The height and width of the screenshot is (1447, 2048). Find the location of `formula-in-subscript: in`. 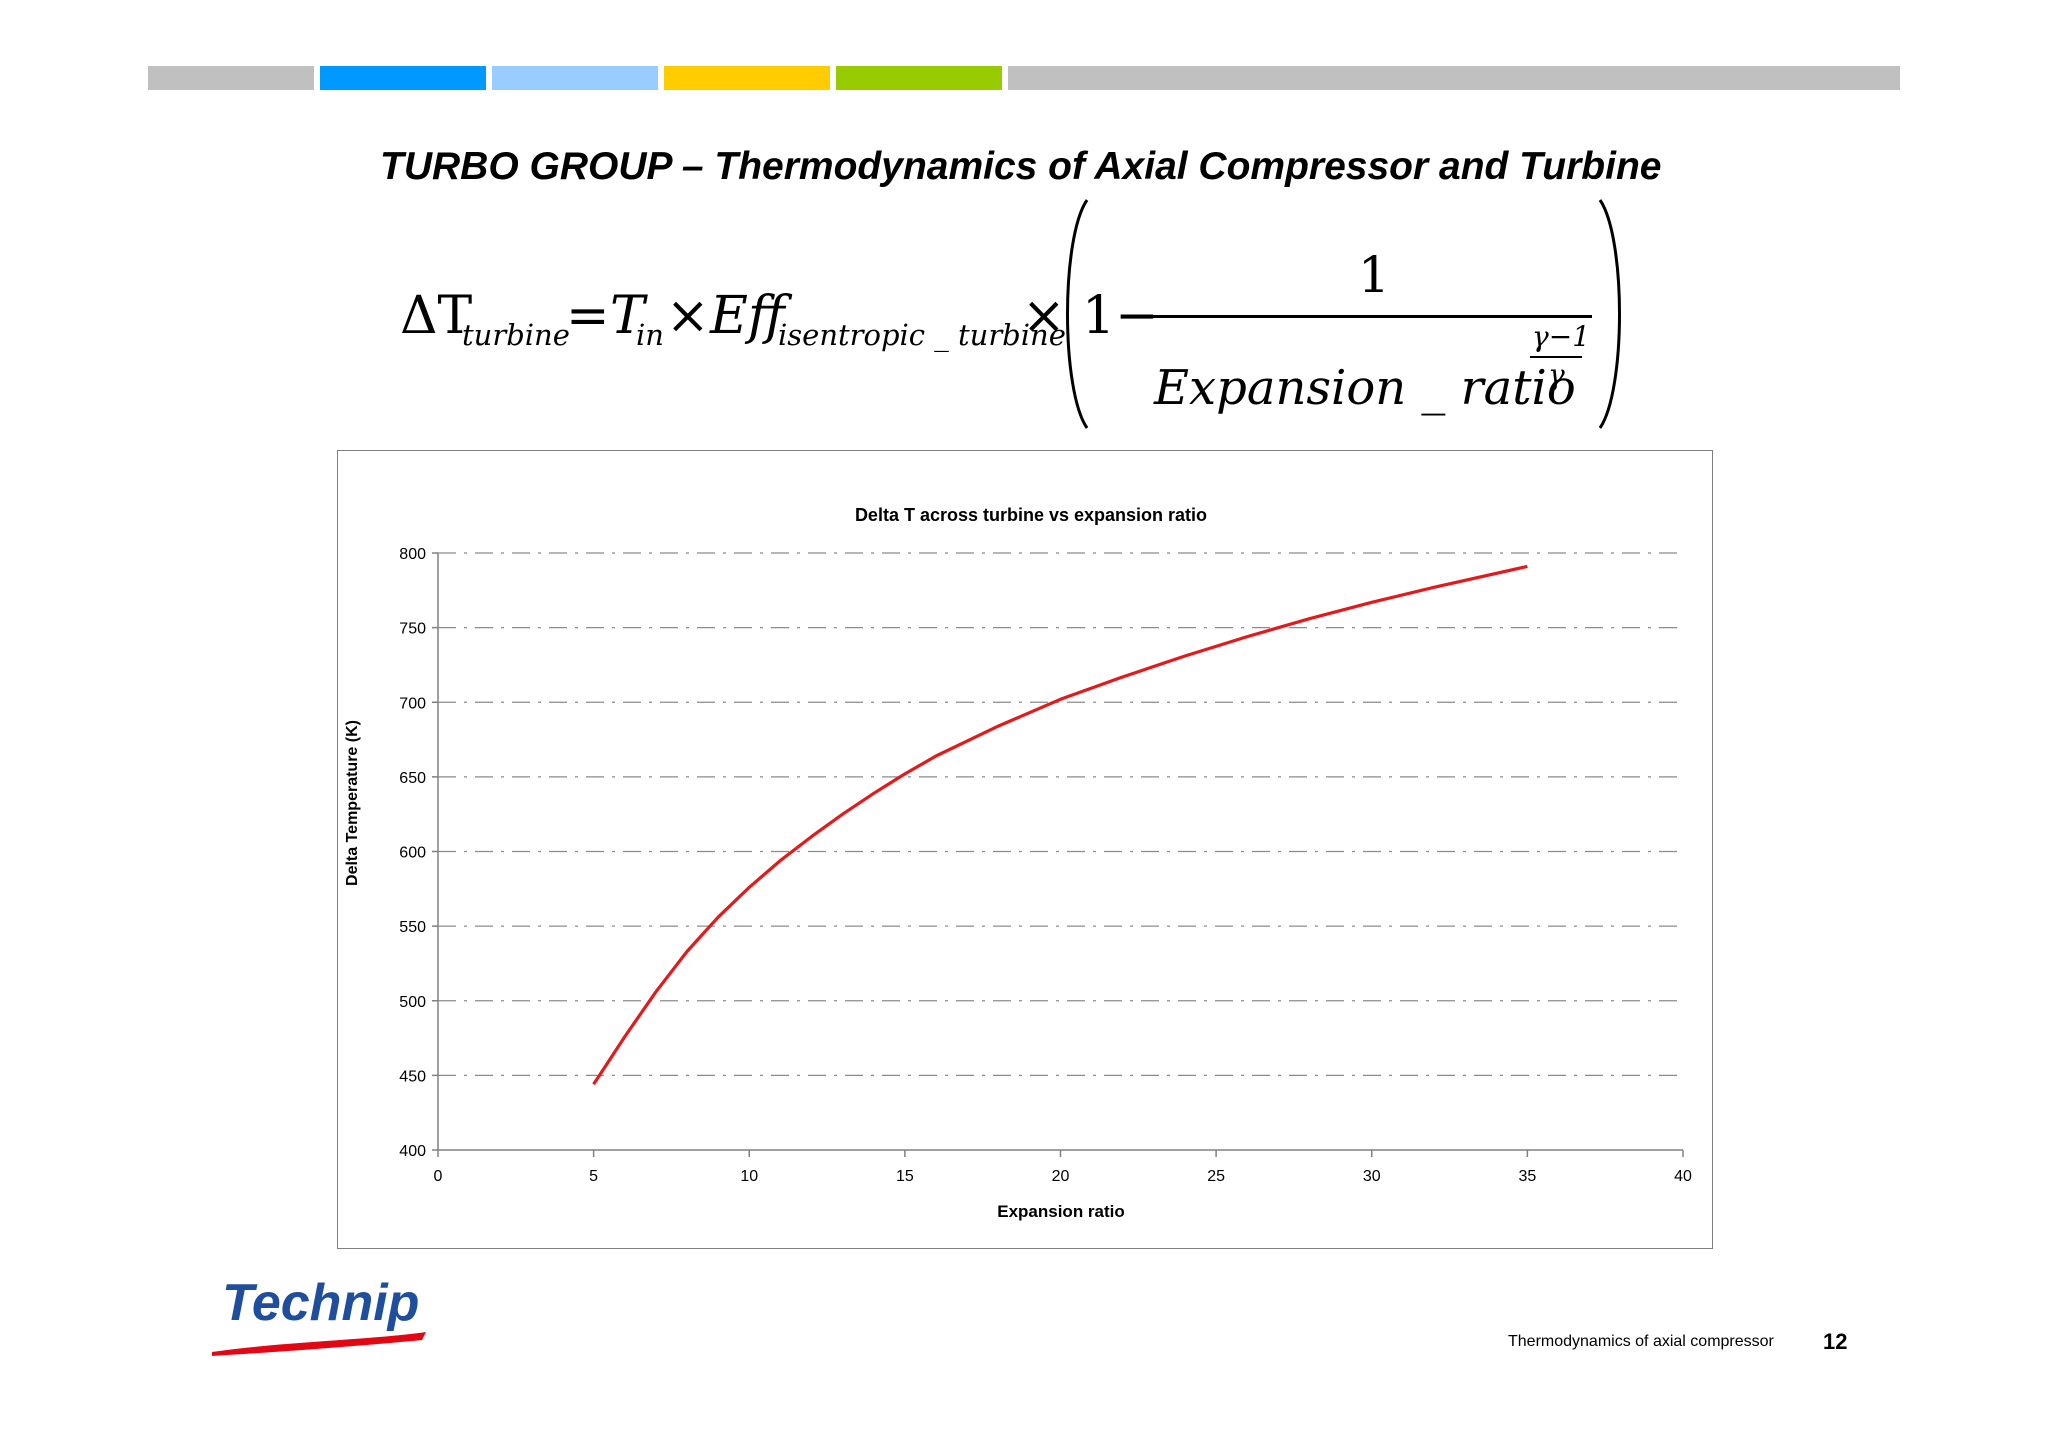

formula-in-subscript: in is located at coordinates (650, 335).